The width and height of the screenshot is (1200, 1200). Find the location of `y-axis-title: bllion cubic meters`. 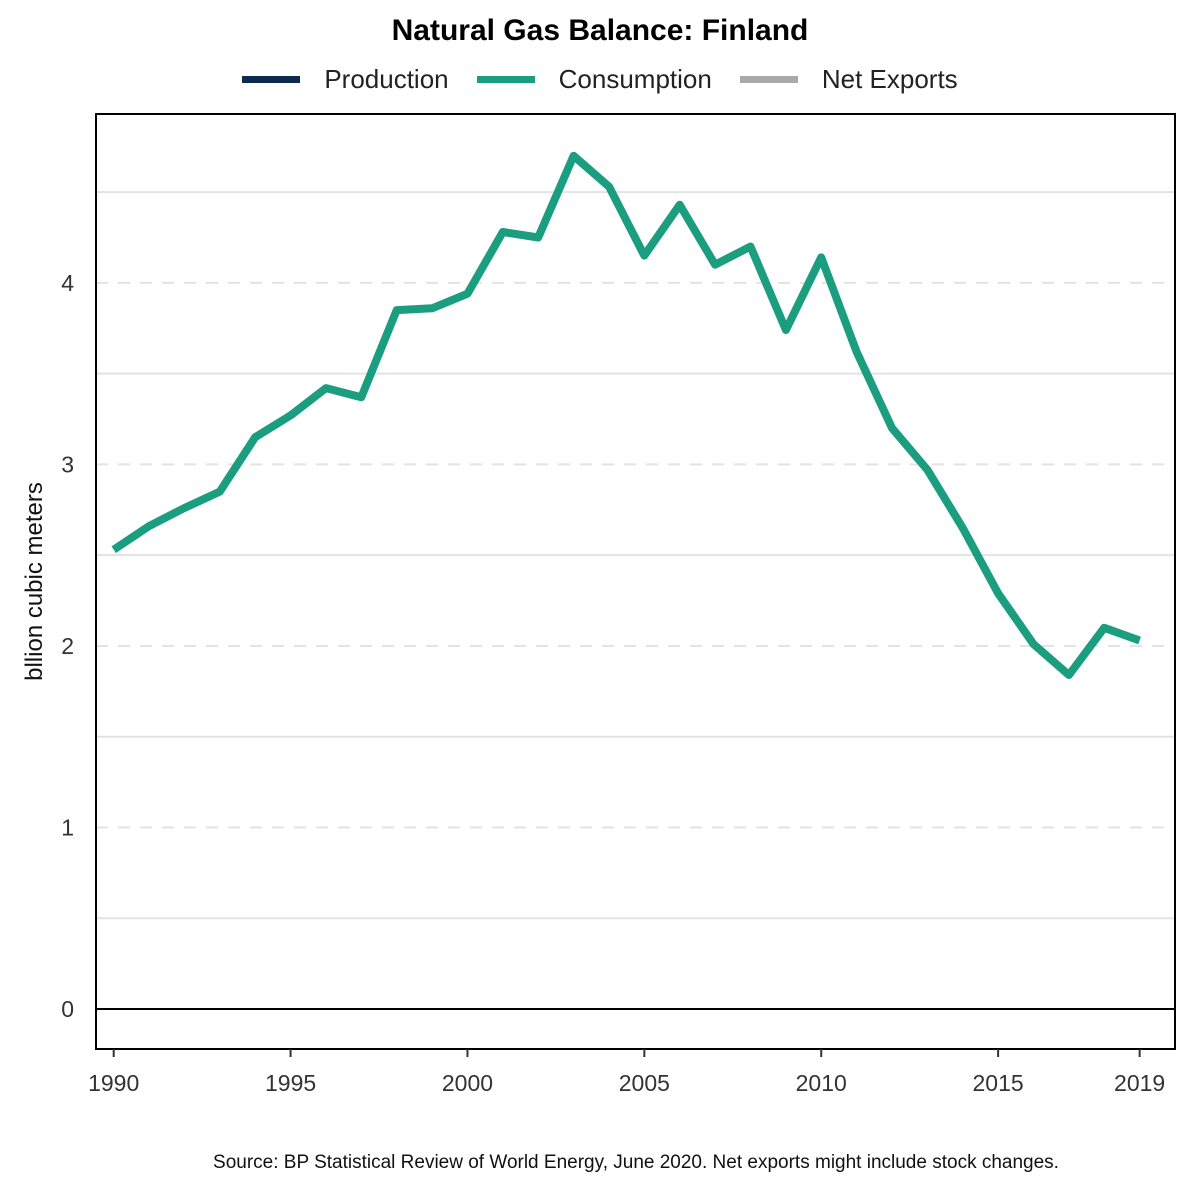

y-axis-title: bllion cubic meters is located at coordinates (34, 581).